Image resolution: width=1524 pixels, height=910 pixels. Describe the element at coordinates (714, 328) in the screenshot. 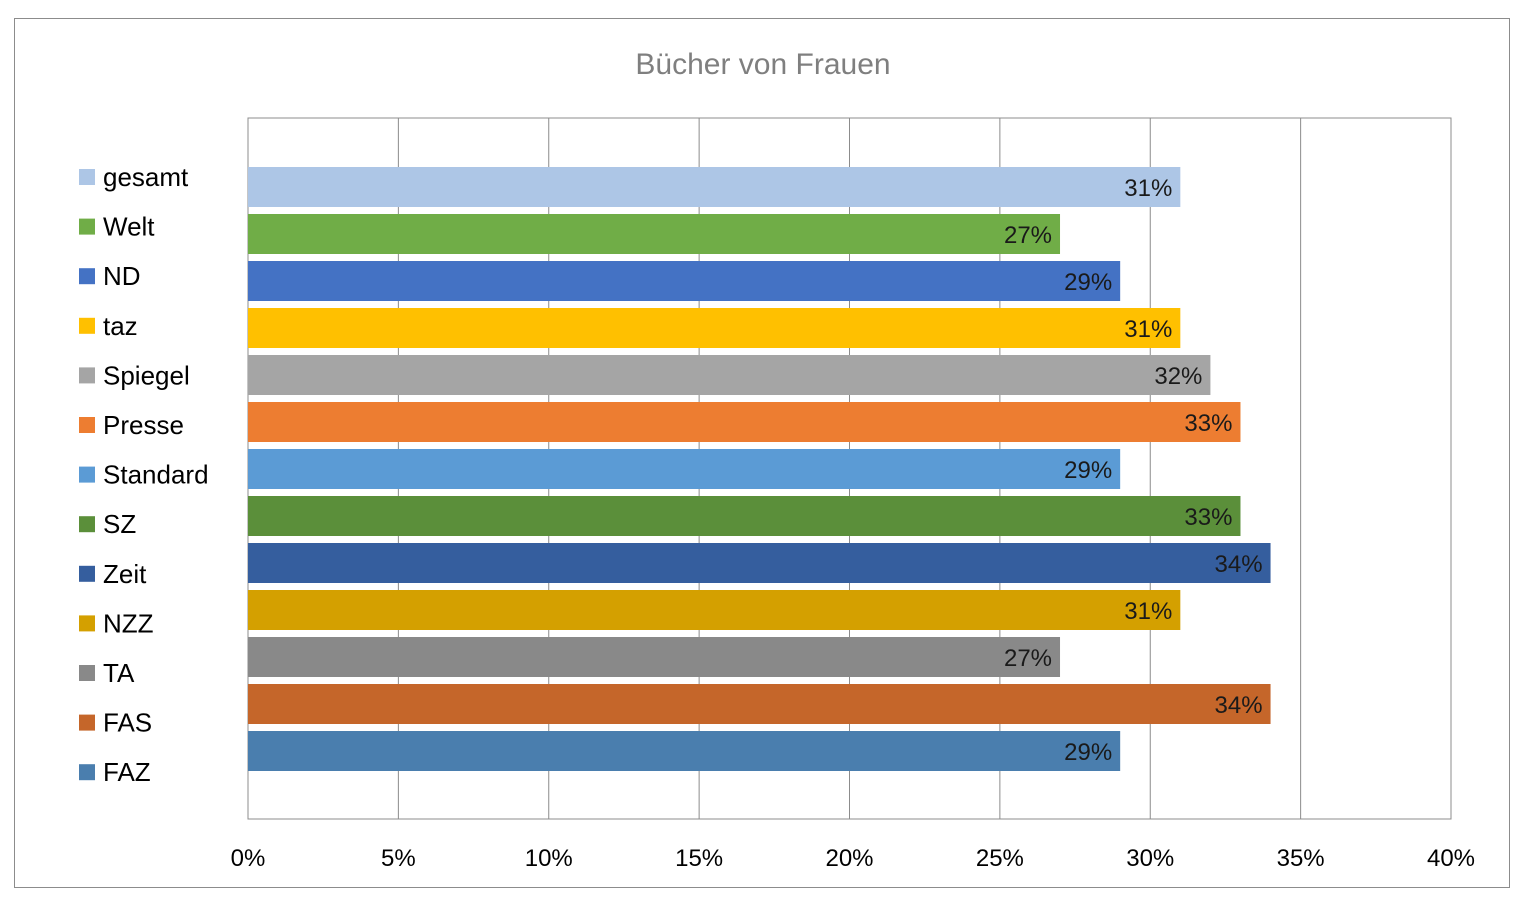

I see `bar-taz` at that location.